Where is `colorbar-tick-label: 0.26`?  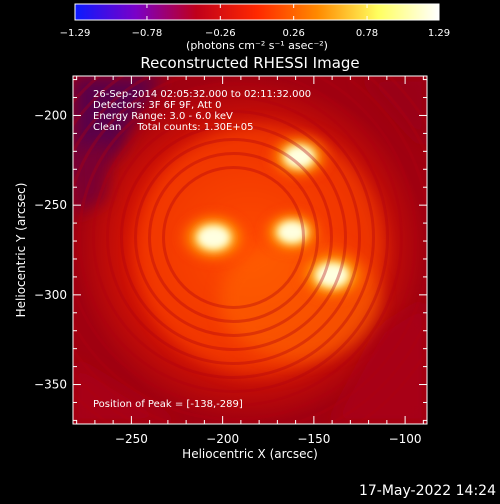 colorbar-tick-label: 0.26 is located at coordinates (294, 33).